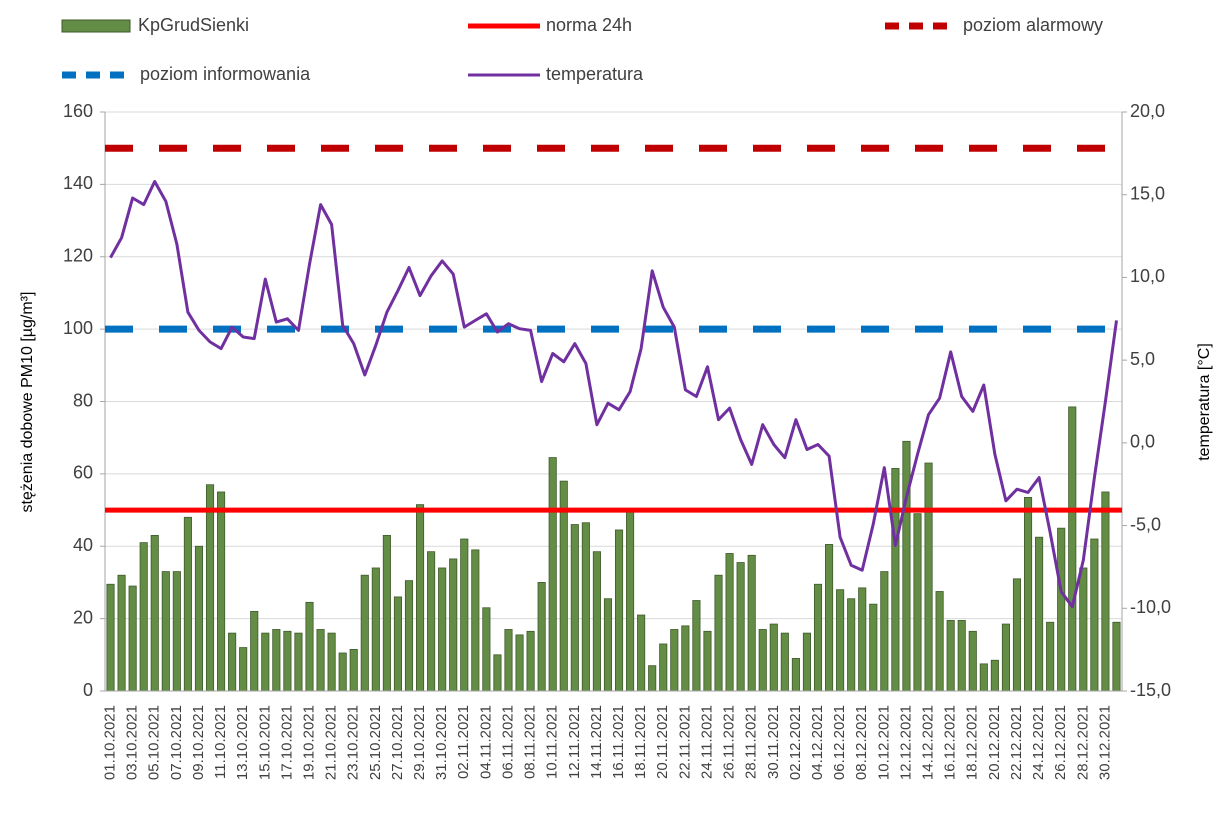 The width and height of the screenshot is (1219, 825). Describe the element at coordinates (96, 26) in the screenshot. I see `legend-swatch` at that location.